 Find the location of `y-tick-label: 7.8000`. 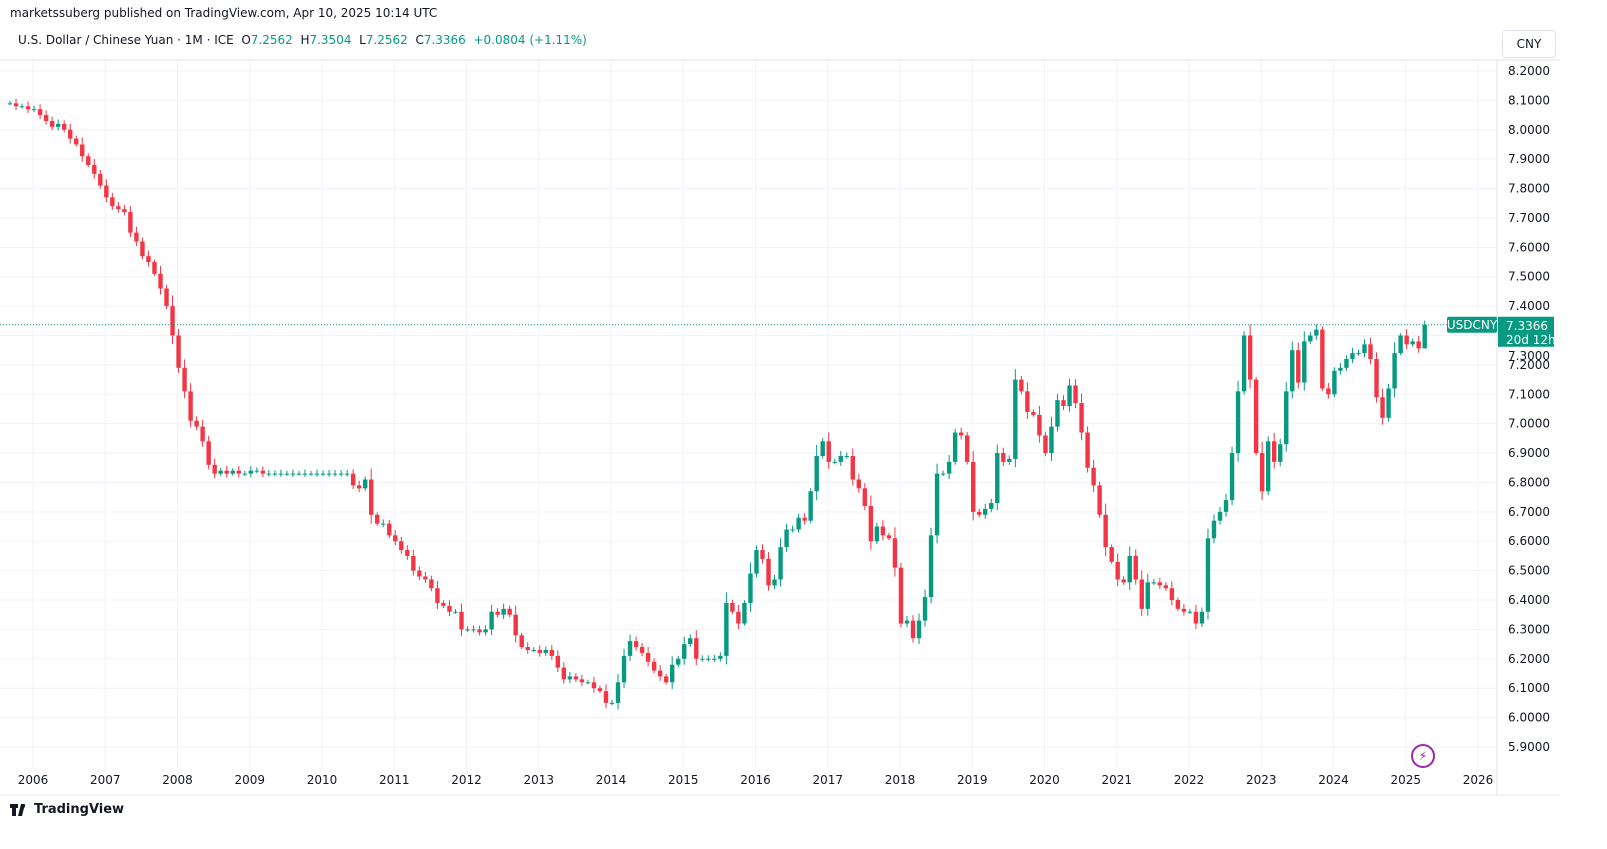

y-tick-label: 7.8000 is located at coordinates (1529, 189).